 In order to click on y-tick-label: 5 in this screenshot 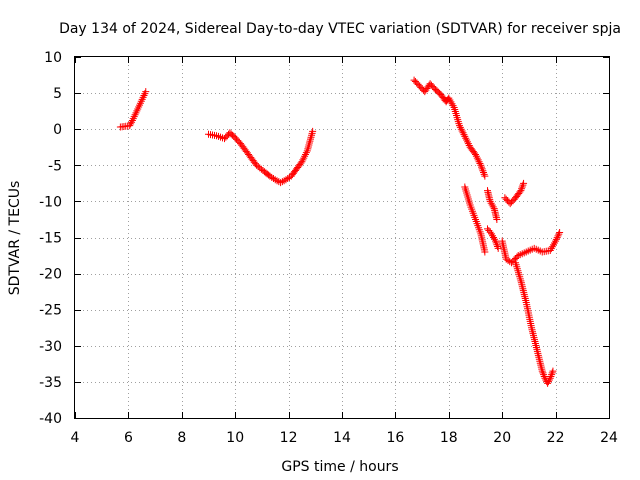, I will do `click(57, 94)`.